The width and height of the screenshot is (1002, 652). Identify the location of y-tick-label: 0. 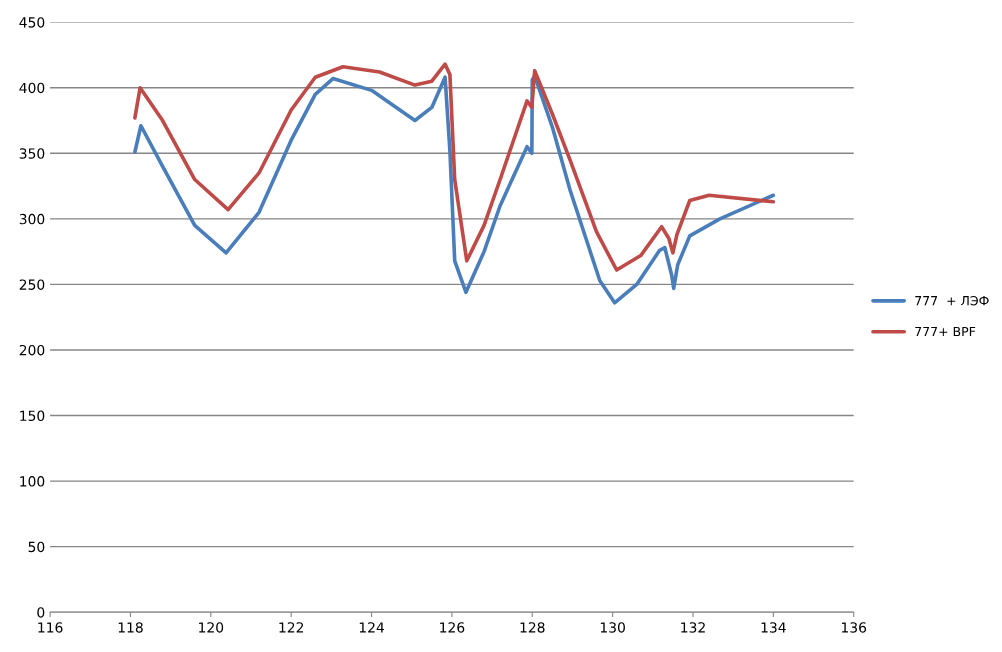
(41, 612).